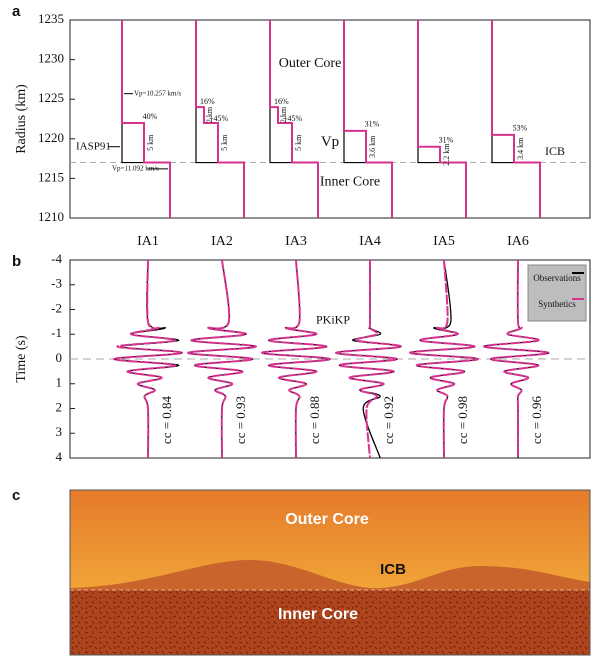  Describe the element at coordinates (557, 304) in the screenshot. I see `legend-label: Synthetics` at that location.